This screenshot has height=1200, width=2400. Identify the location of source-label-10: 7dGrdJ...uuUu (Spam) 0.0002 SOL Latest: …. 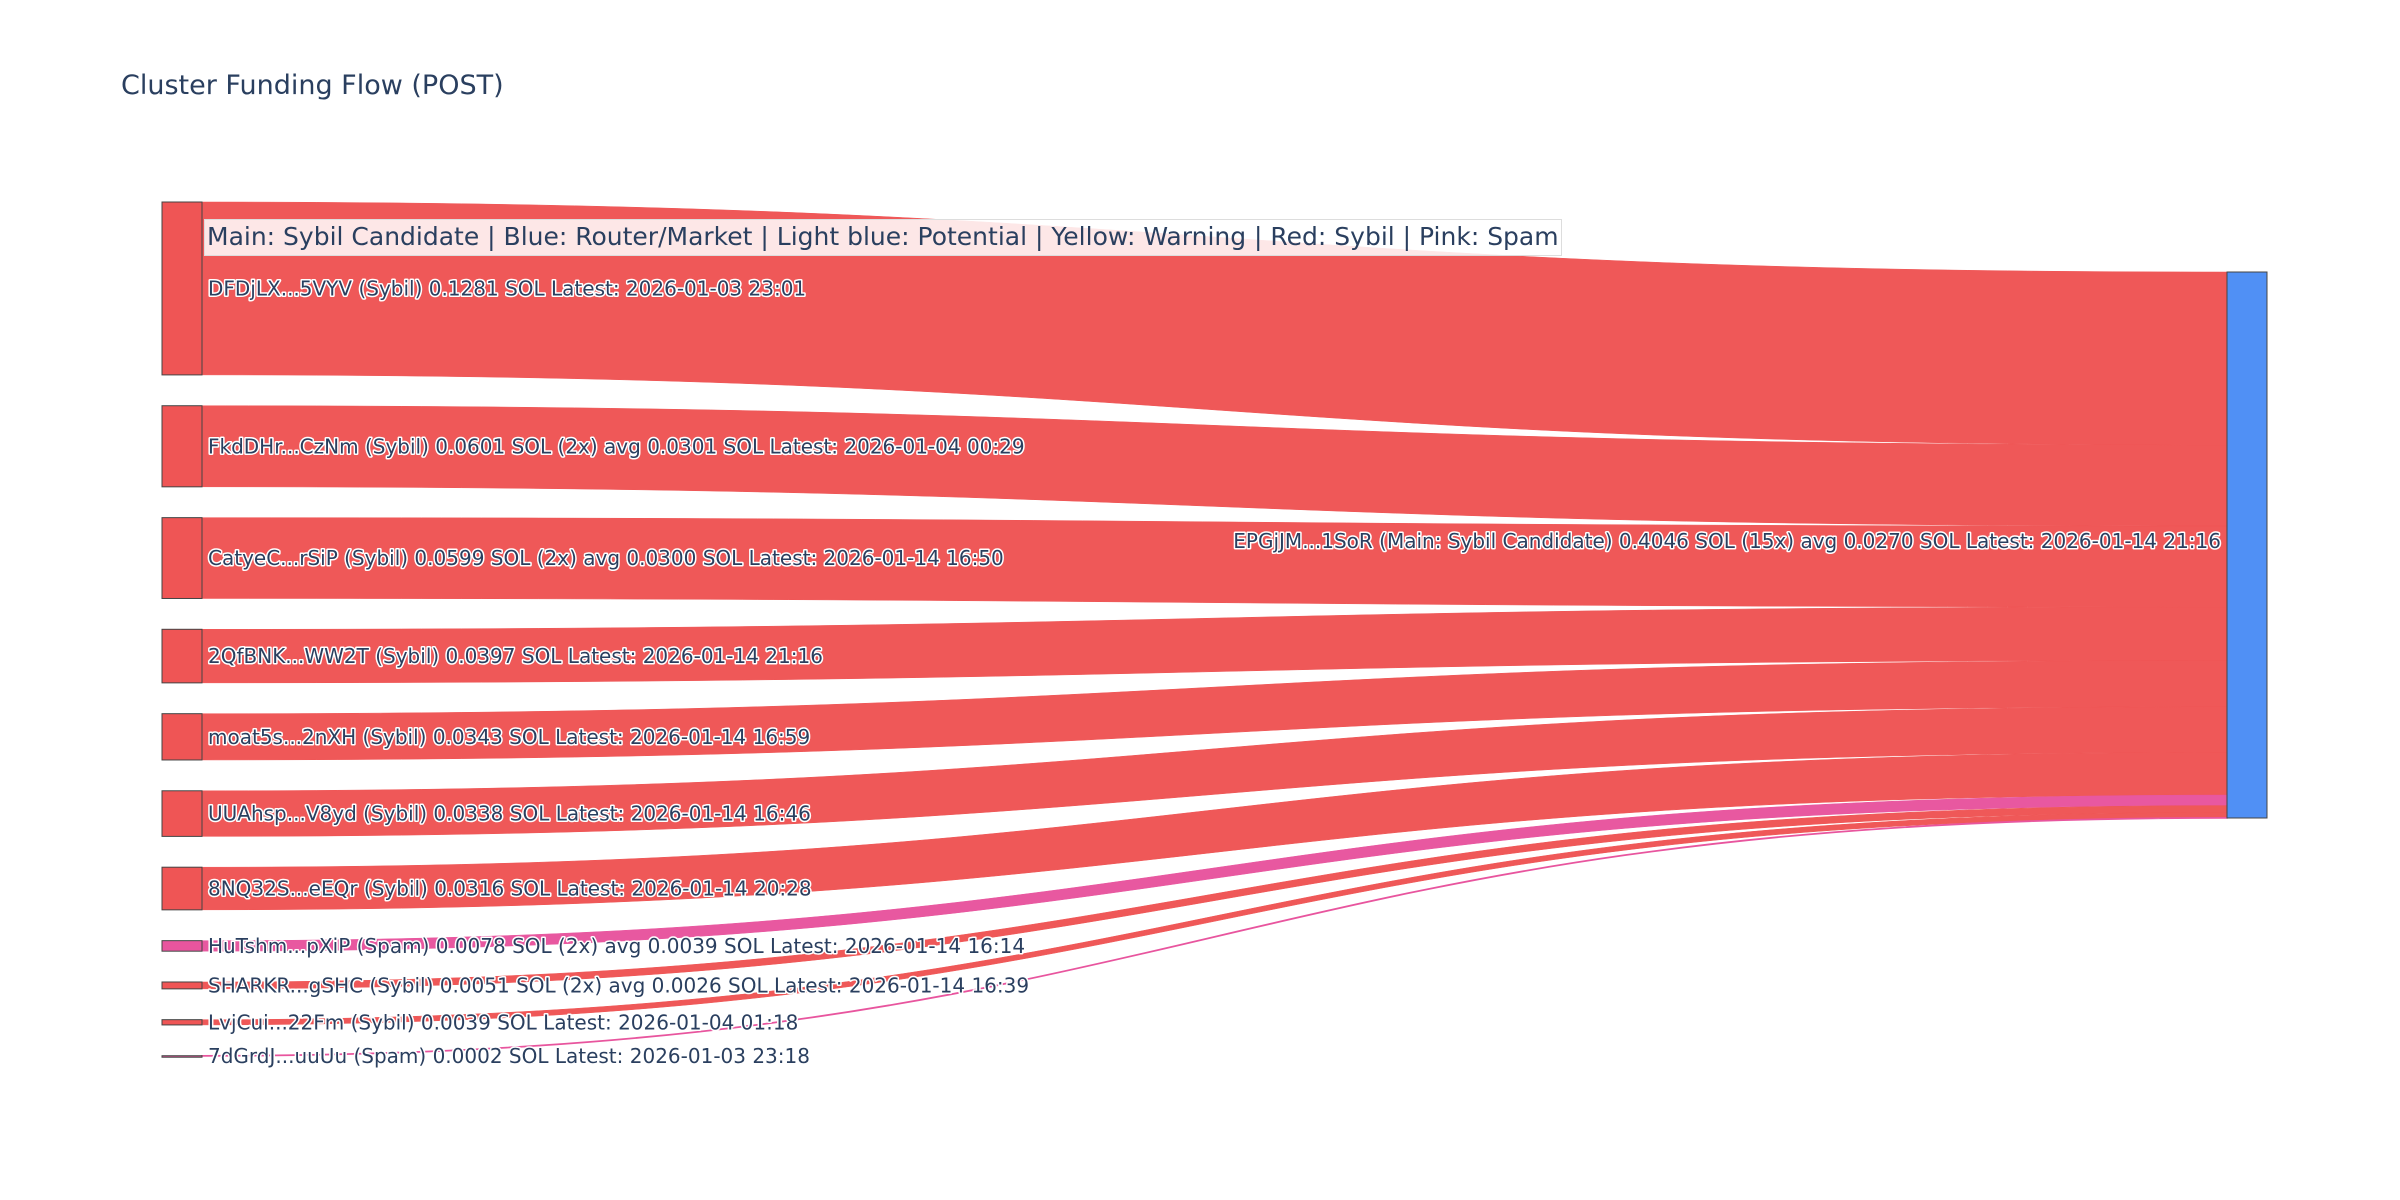
(509, 1056).